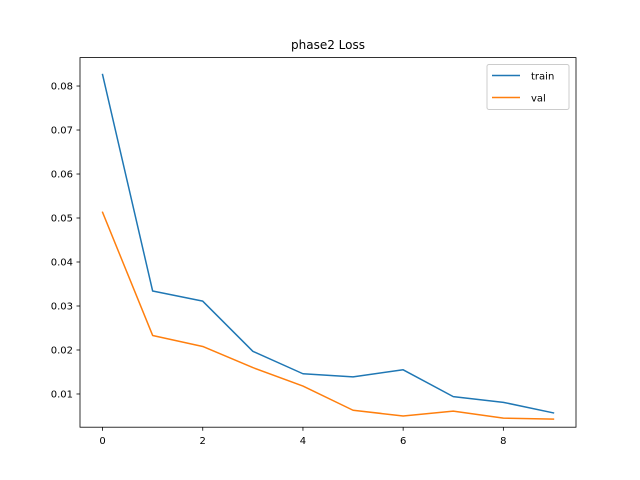 This screenshot has height=480, width=640. Describe the element at coordinates (65, 241) in the screenshot. I see `y-axis-ticks: 0.01 0.02 0.03 0.04 0.05 0.06 0.07 0.08` at that location.